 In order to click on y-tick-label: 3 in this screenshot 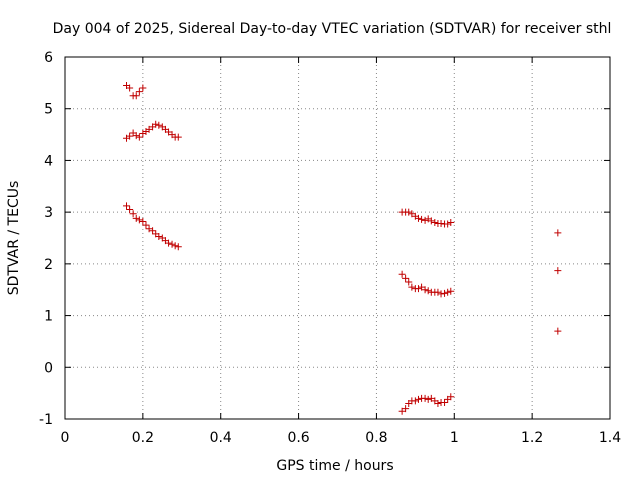, I will do `click(48, 213)`.